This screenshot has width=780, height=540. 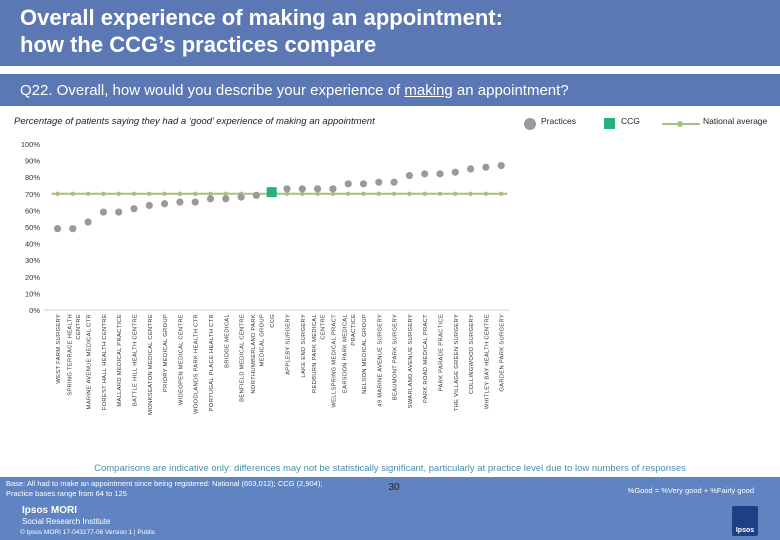 What do you see at coordinates (197, 364) in the screenshot?
I see `x-tick-label: WOODLANDS PARK HEALTH CTR` at bounding box center [197, 364].